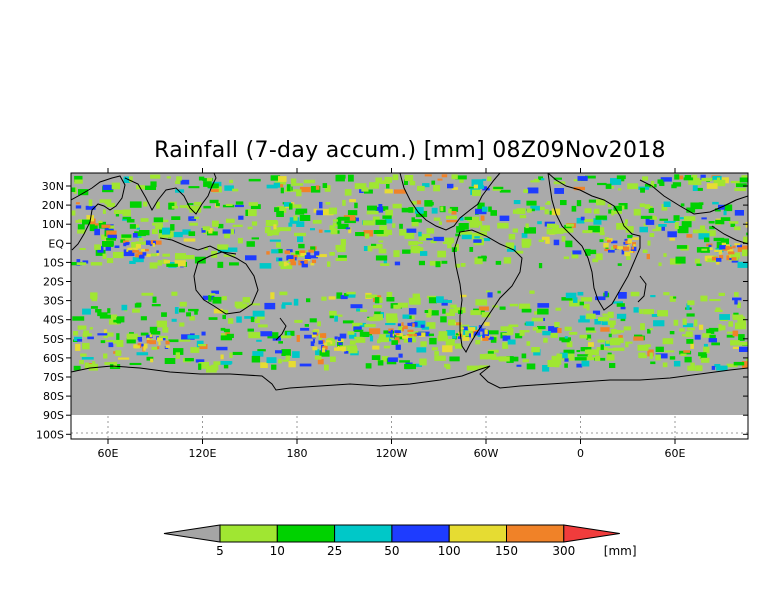 Image resolution: width=784 pixels, height=612 pixels. What do you see at coordinates (334, 551) in the screenshot?
I see `colorbar-label: 25` at bounding box center [334, 551].